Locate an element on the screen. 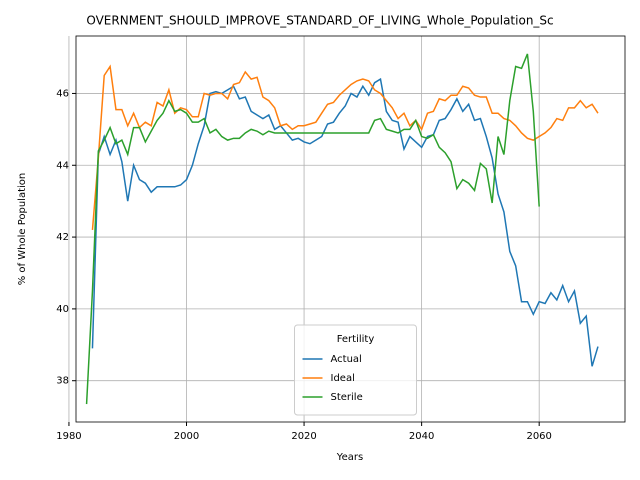 This screenshot has width=640, height=480. y-tick-label: 44 is located at coordinates (62, 165).